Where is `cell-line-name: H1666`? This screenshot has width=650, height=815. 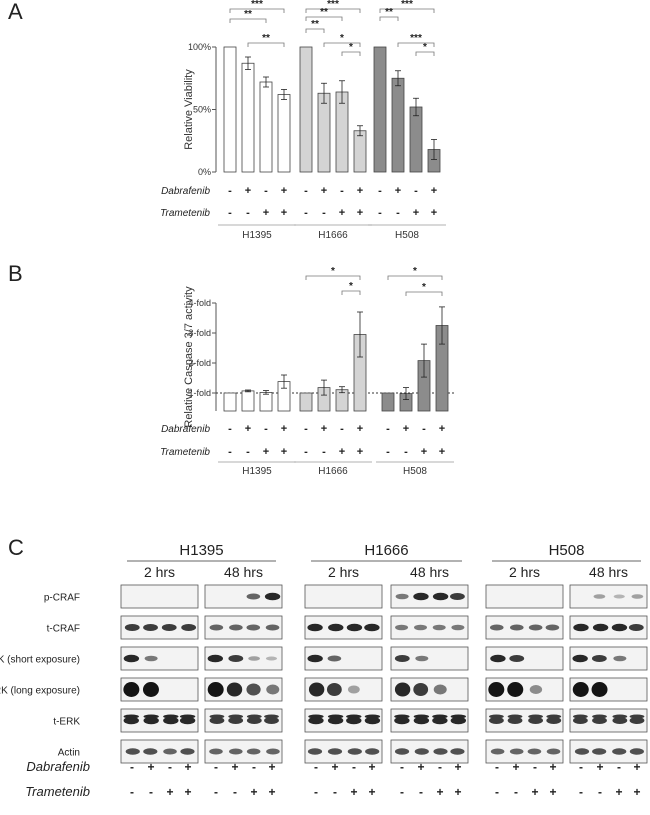
cell-line-name: H1666 is located at coordinates (386, 550).